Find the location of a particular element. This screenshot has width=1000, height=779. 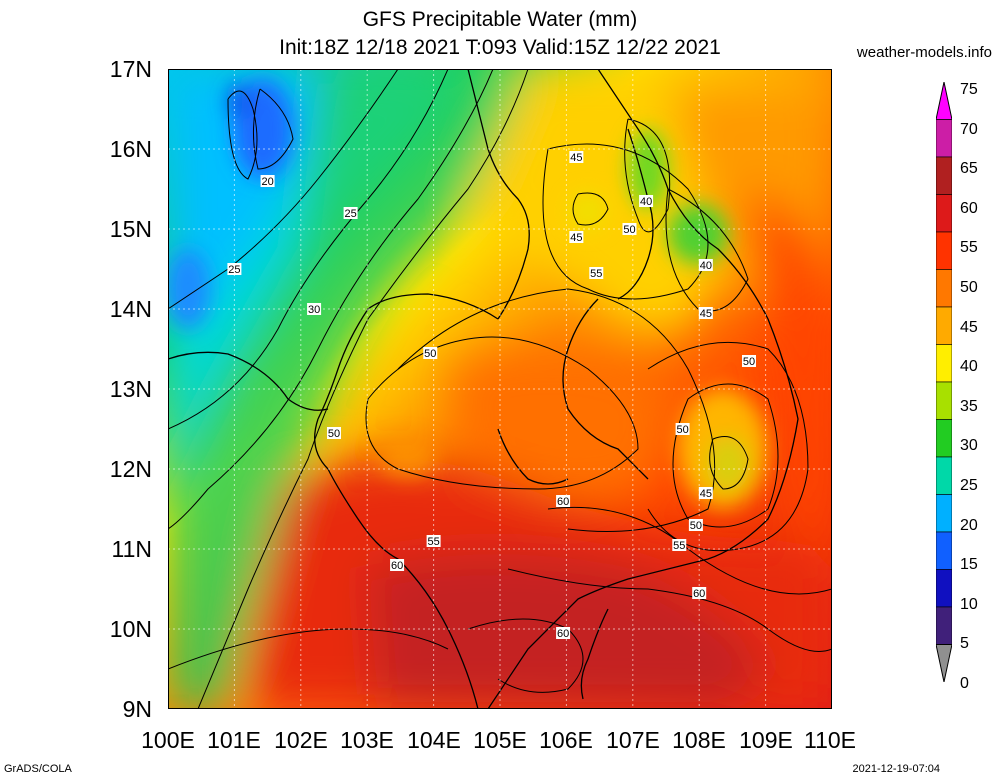

lon-label: 110E is located at coordinates (830, 740).